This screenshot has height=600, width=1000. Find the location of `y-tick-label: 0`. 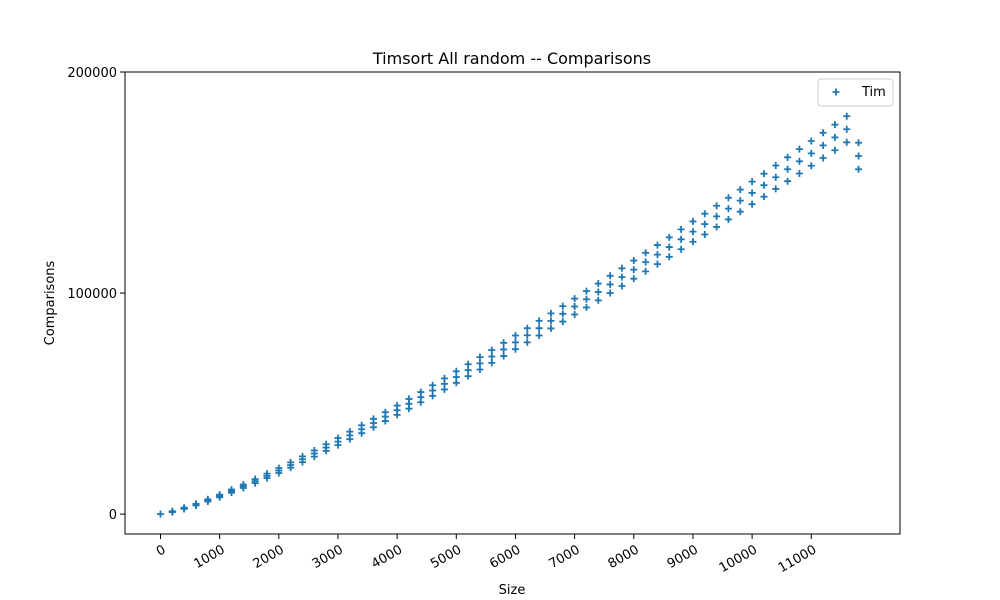

y-tick-label: 0 is located at coordinates (113, 515).